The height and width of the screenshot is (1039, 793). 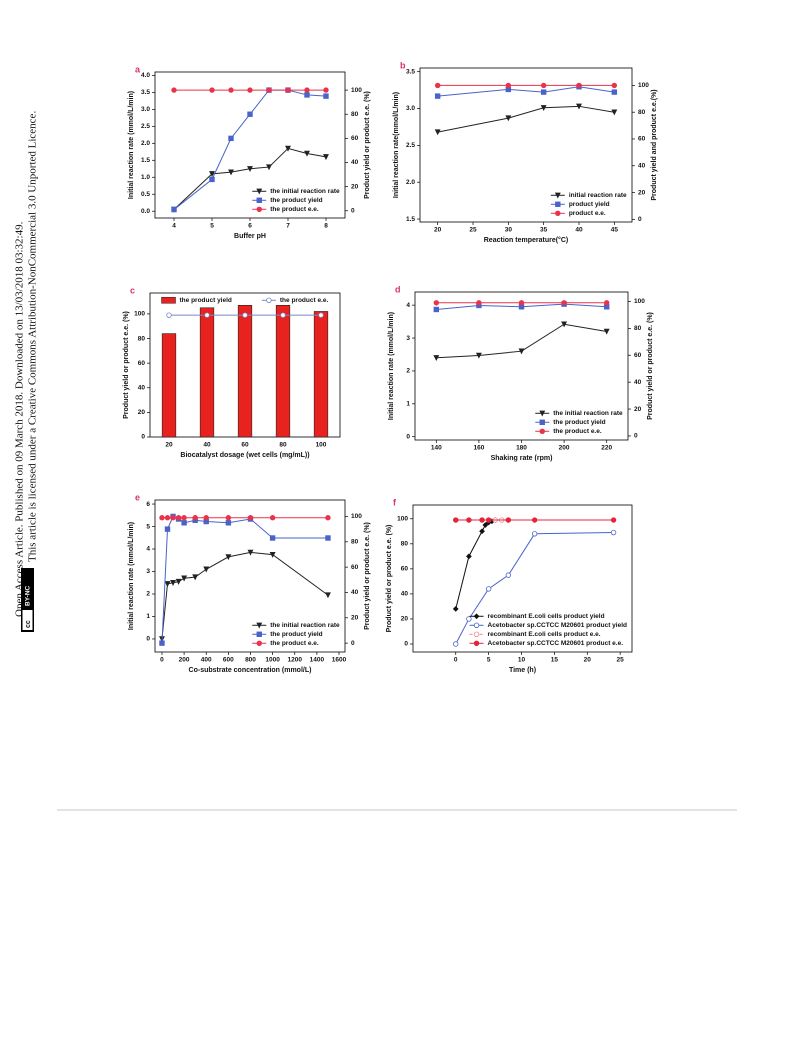 I want to click on legend-label: product e.e., so click(x=587, y=213).